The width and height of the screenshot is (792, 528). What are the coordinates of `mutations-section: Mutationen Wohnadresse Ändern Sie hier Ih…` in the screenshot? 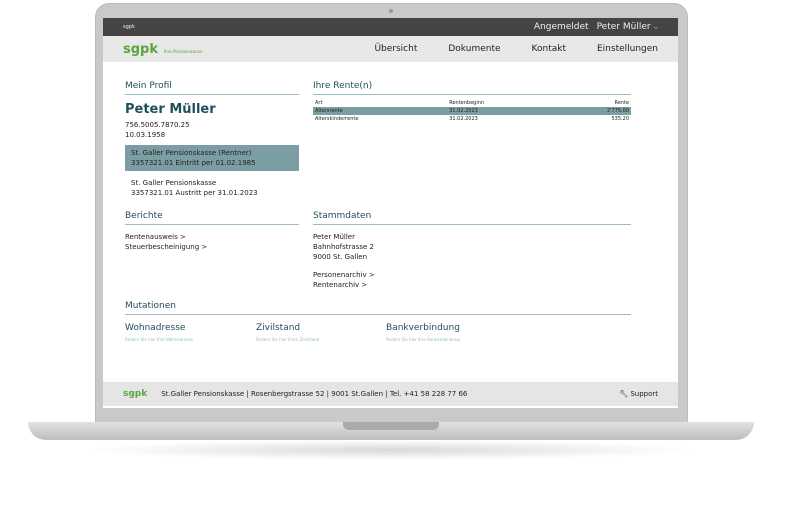 It's located at (378, 321).